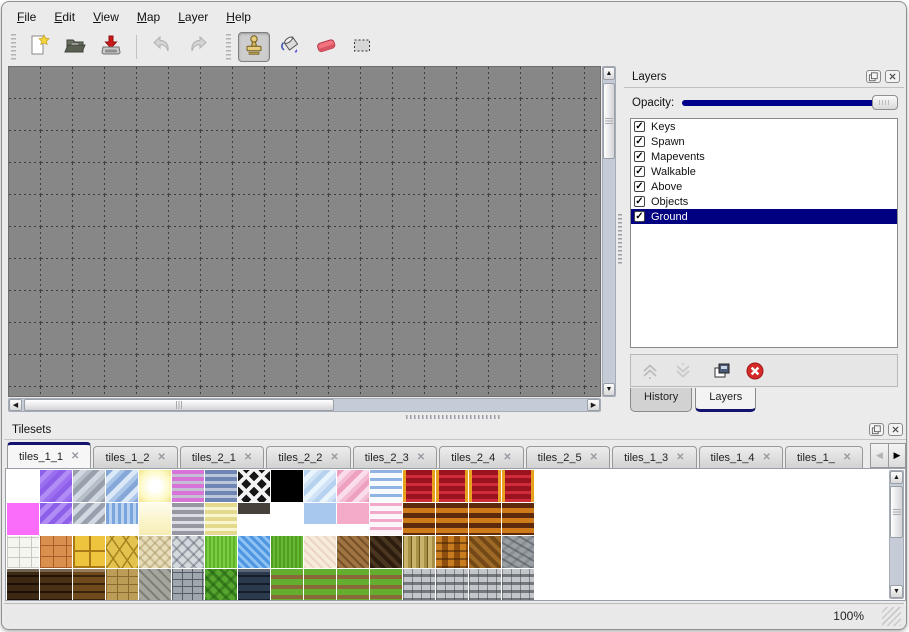  Describe the element at coordinates (764, 201) in the screenshot. I see `layer-row-objects: ✓ Objects` at that location.